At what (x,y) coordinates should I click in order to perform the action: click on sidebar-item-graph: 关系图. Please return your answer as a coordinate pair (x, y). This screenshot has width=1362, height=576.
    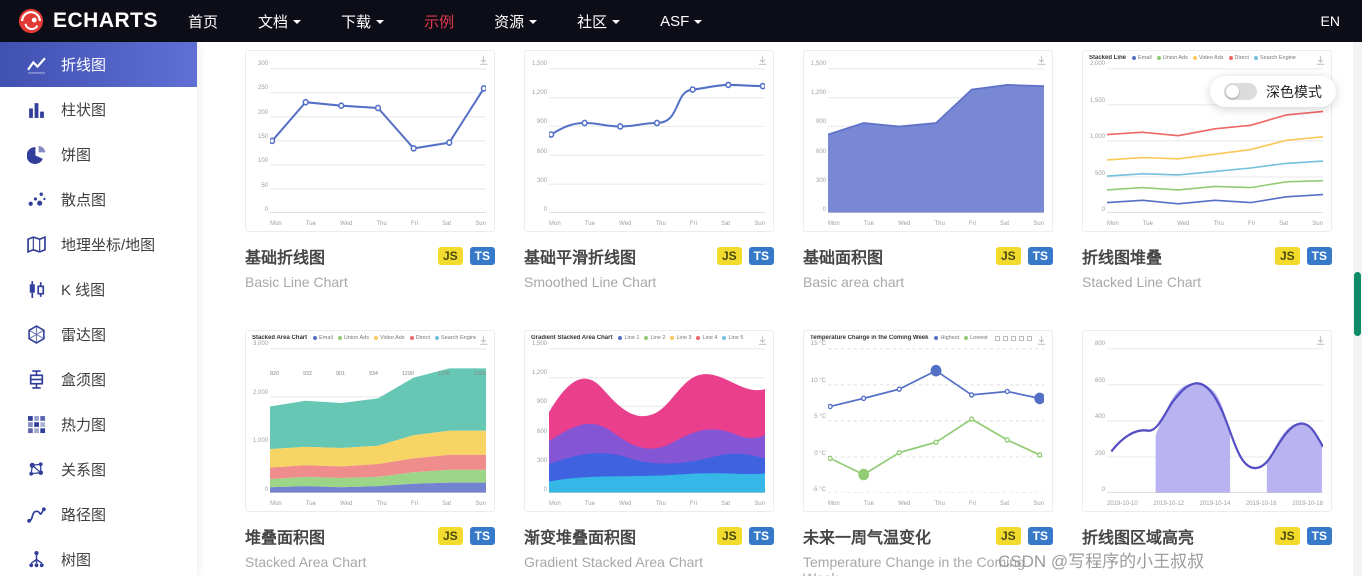
    Looking at the image, I should click on (98, 469).